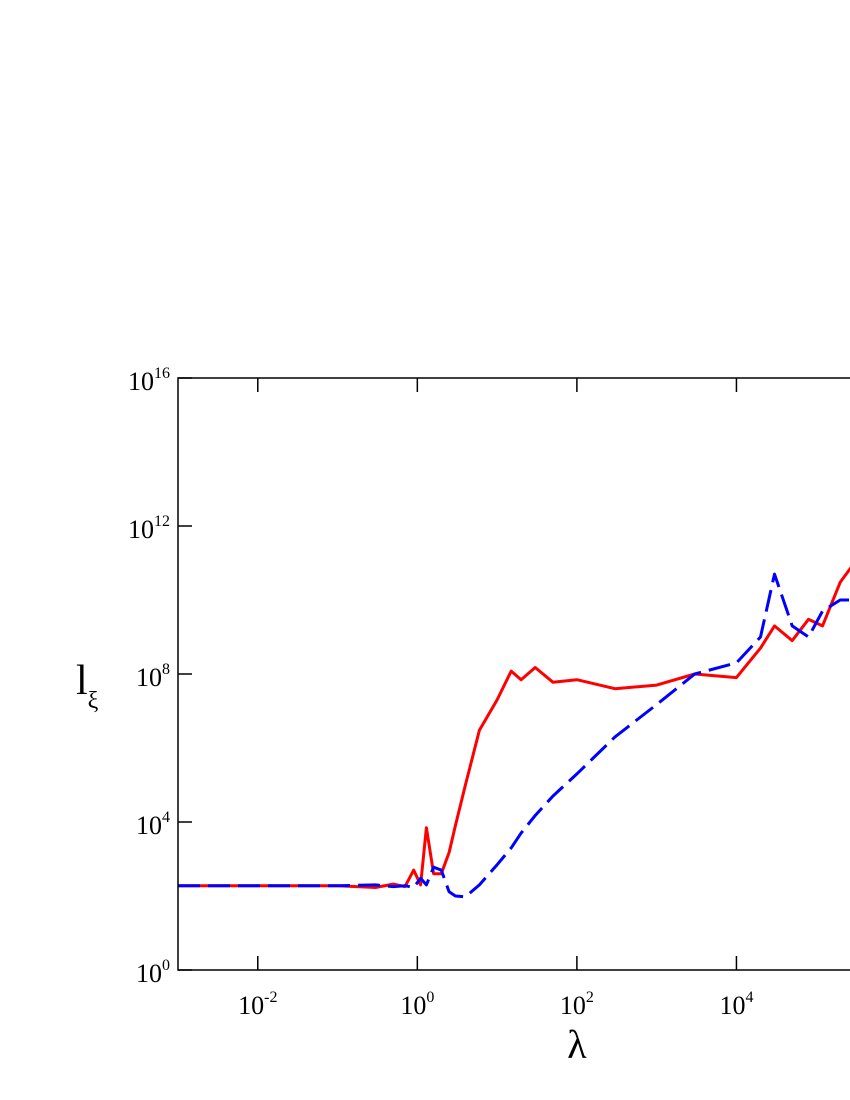  I want to click on x-tick-label: 10⁴, so click(736, 1004).